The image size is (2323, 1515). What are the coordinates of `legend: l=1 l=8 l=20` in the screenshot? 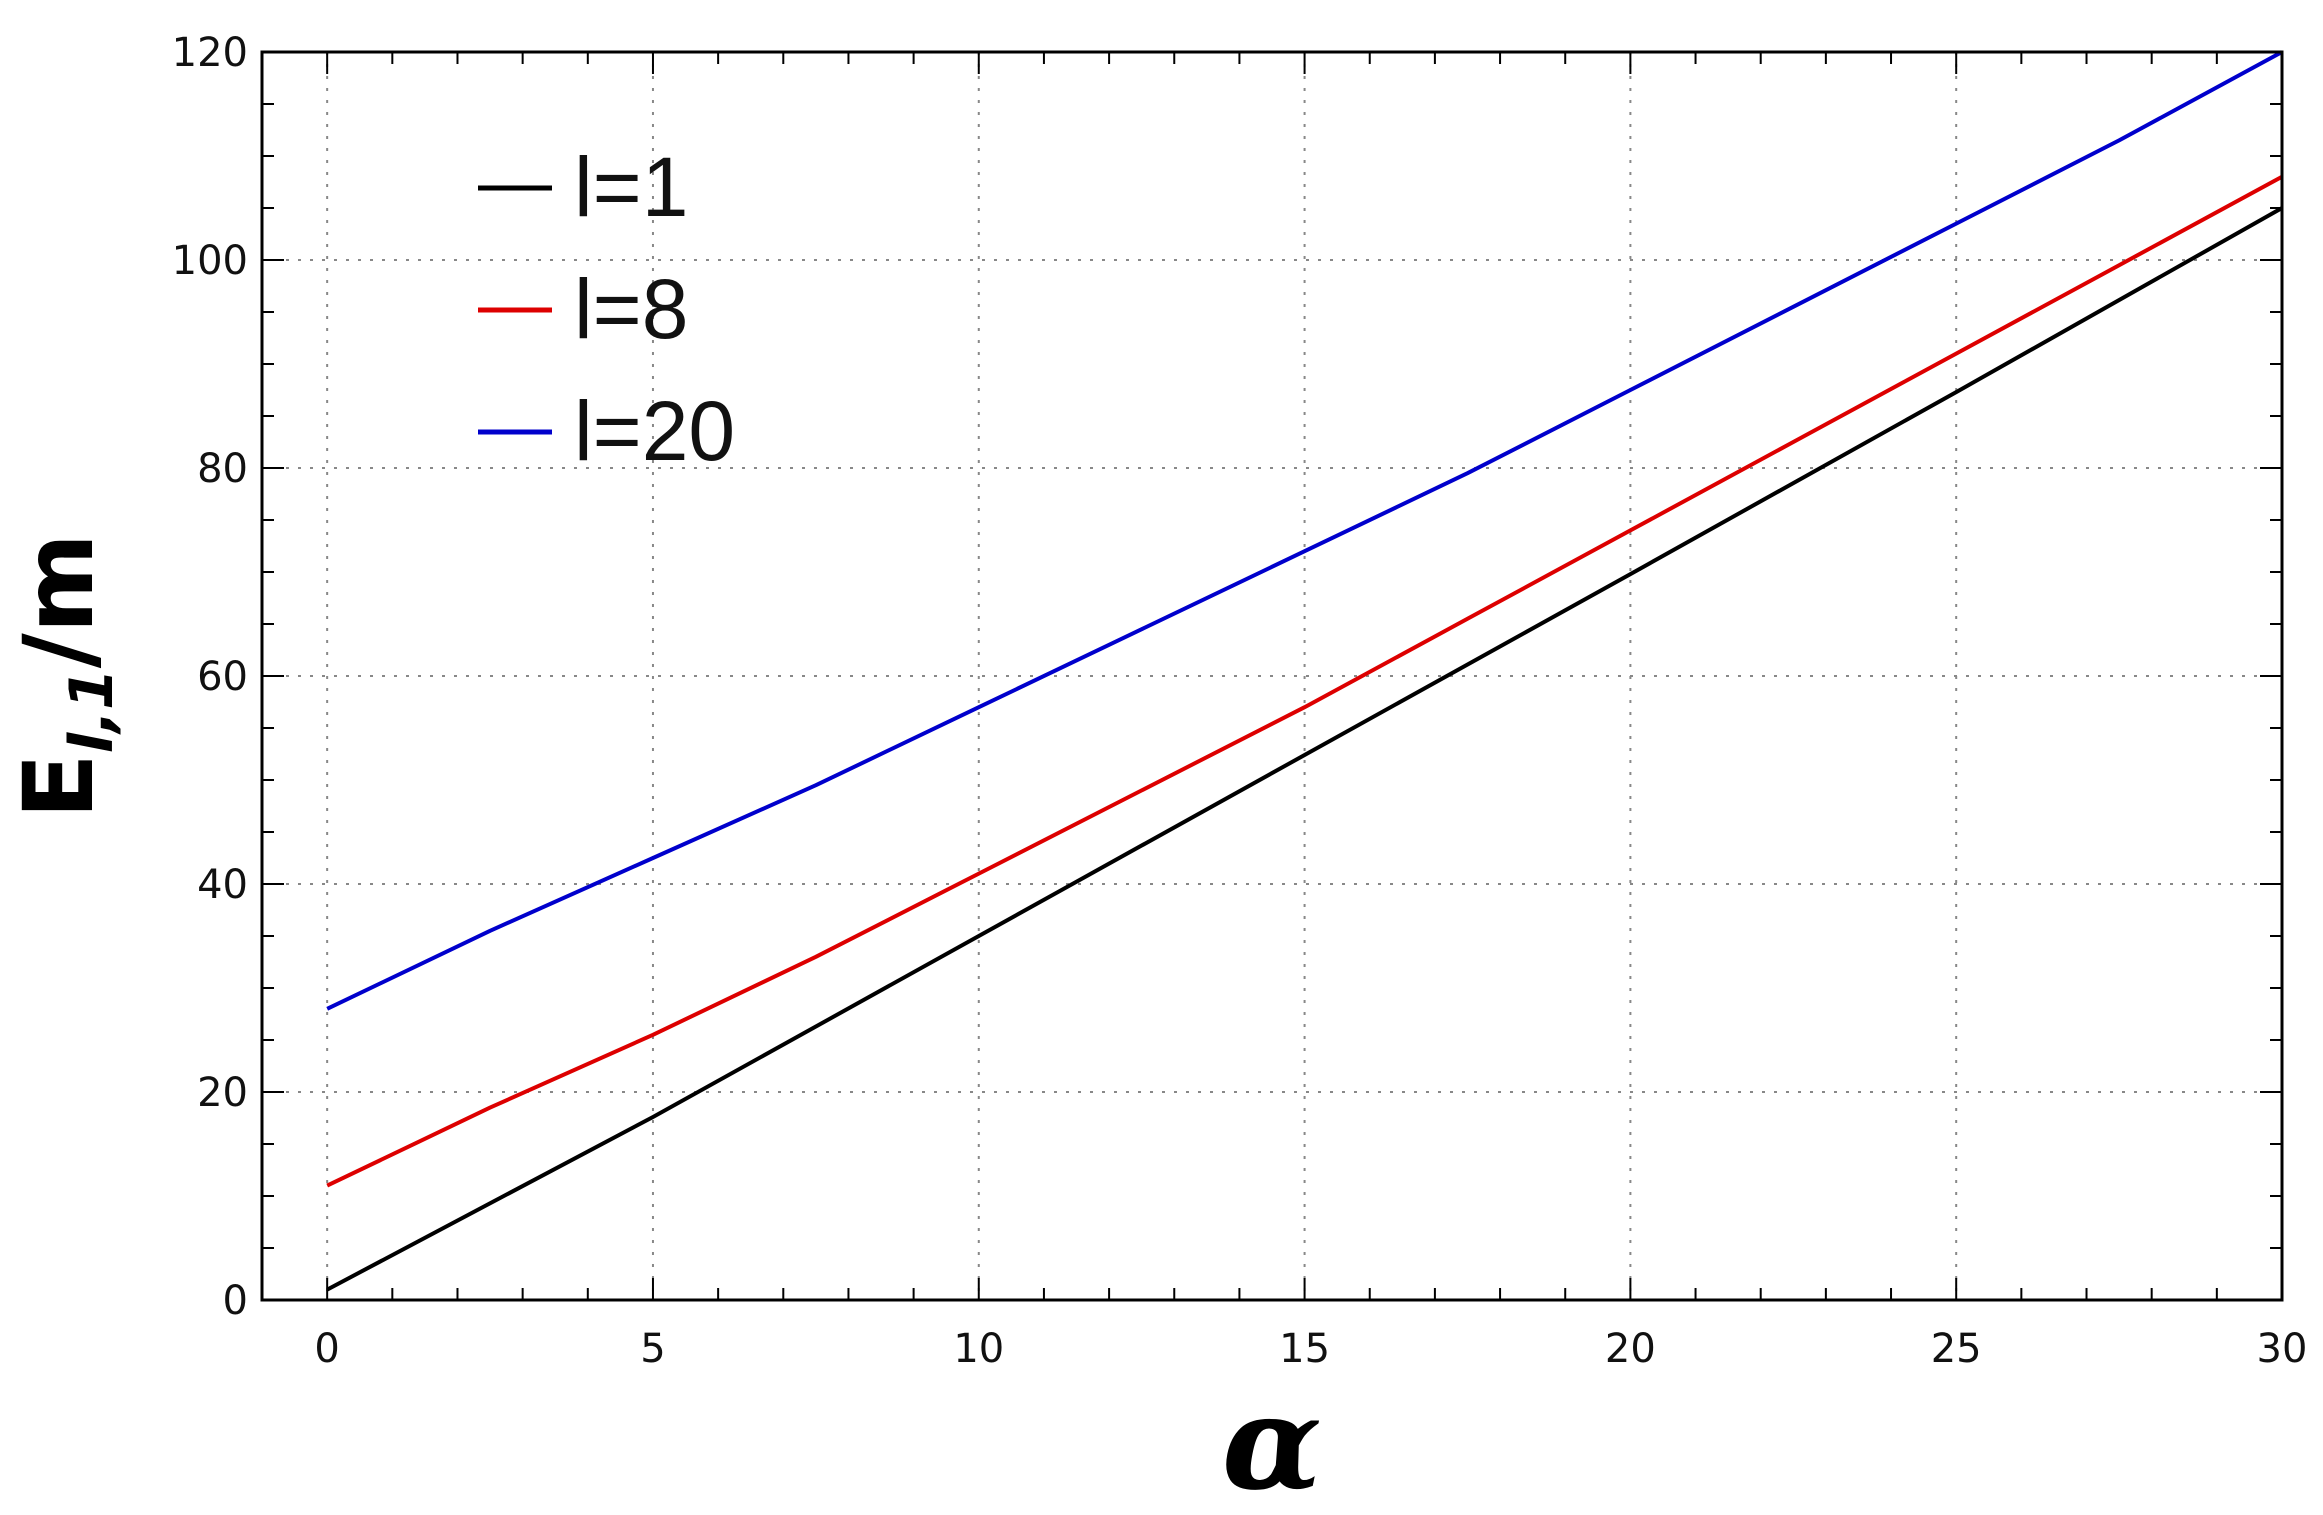 It's located at (606, 309).